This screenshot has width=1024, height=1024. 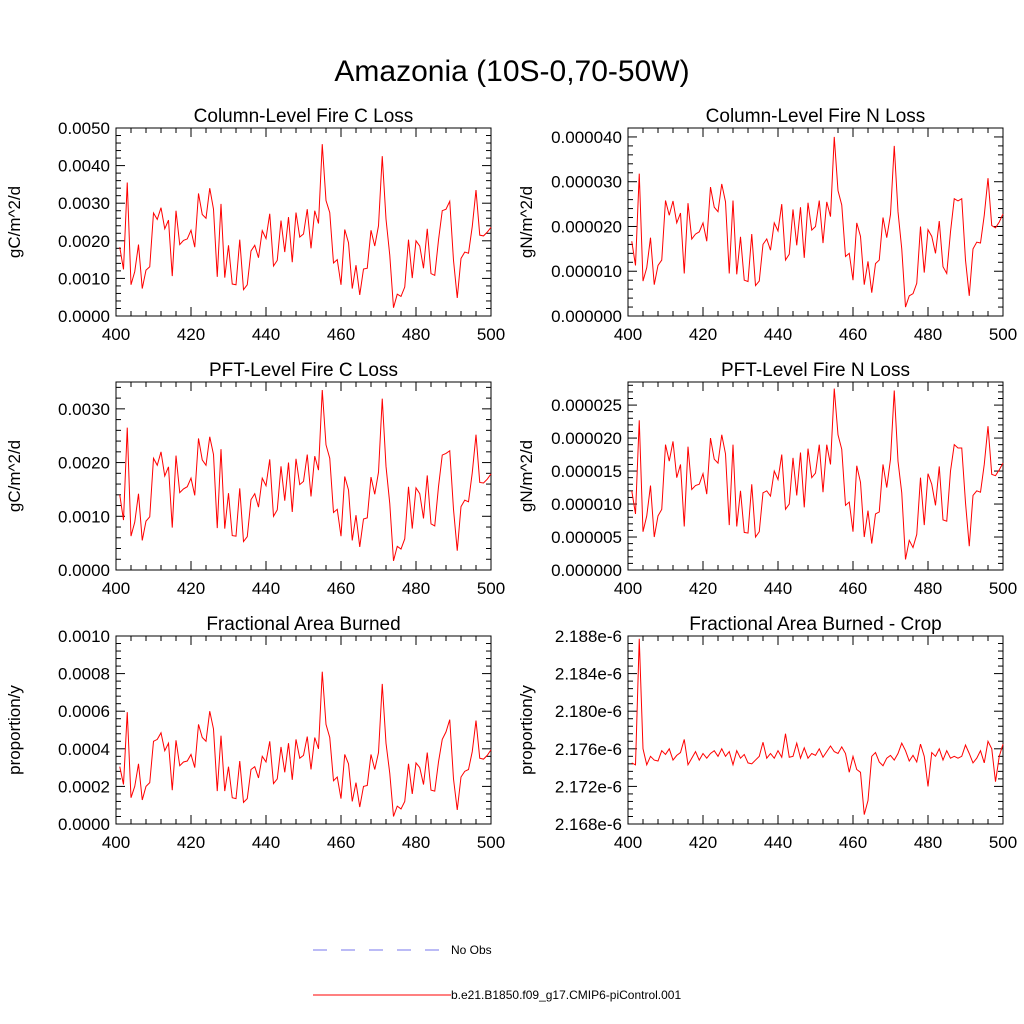 I want to click on legend-series-label: b.e21.B1850.f09_g17.CMIP6-piControl.001, so click(x=566, y=995).